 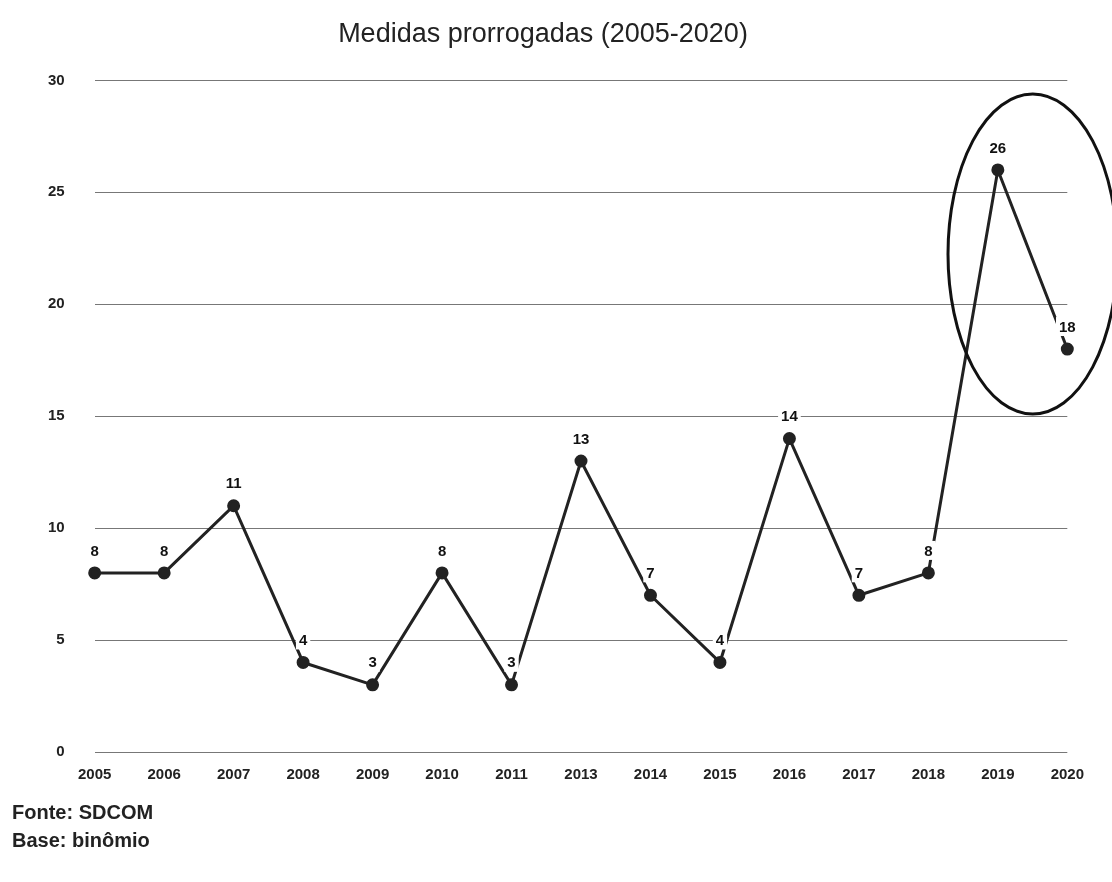 What do you see at coordinates (859, 774) in the screenshot?
I see `x-tick-label: 2017` at bounding box center [859, 774].